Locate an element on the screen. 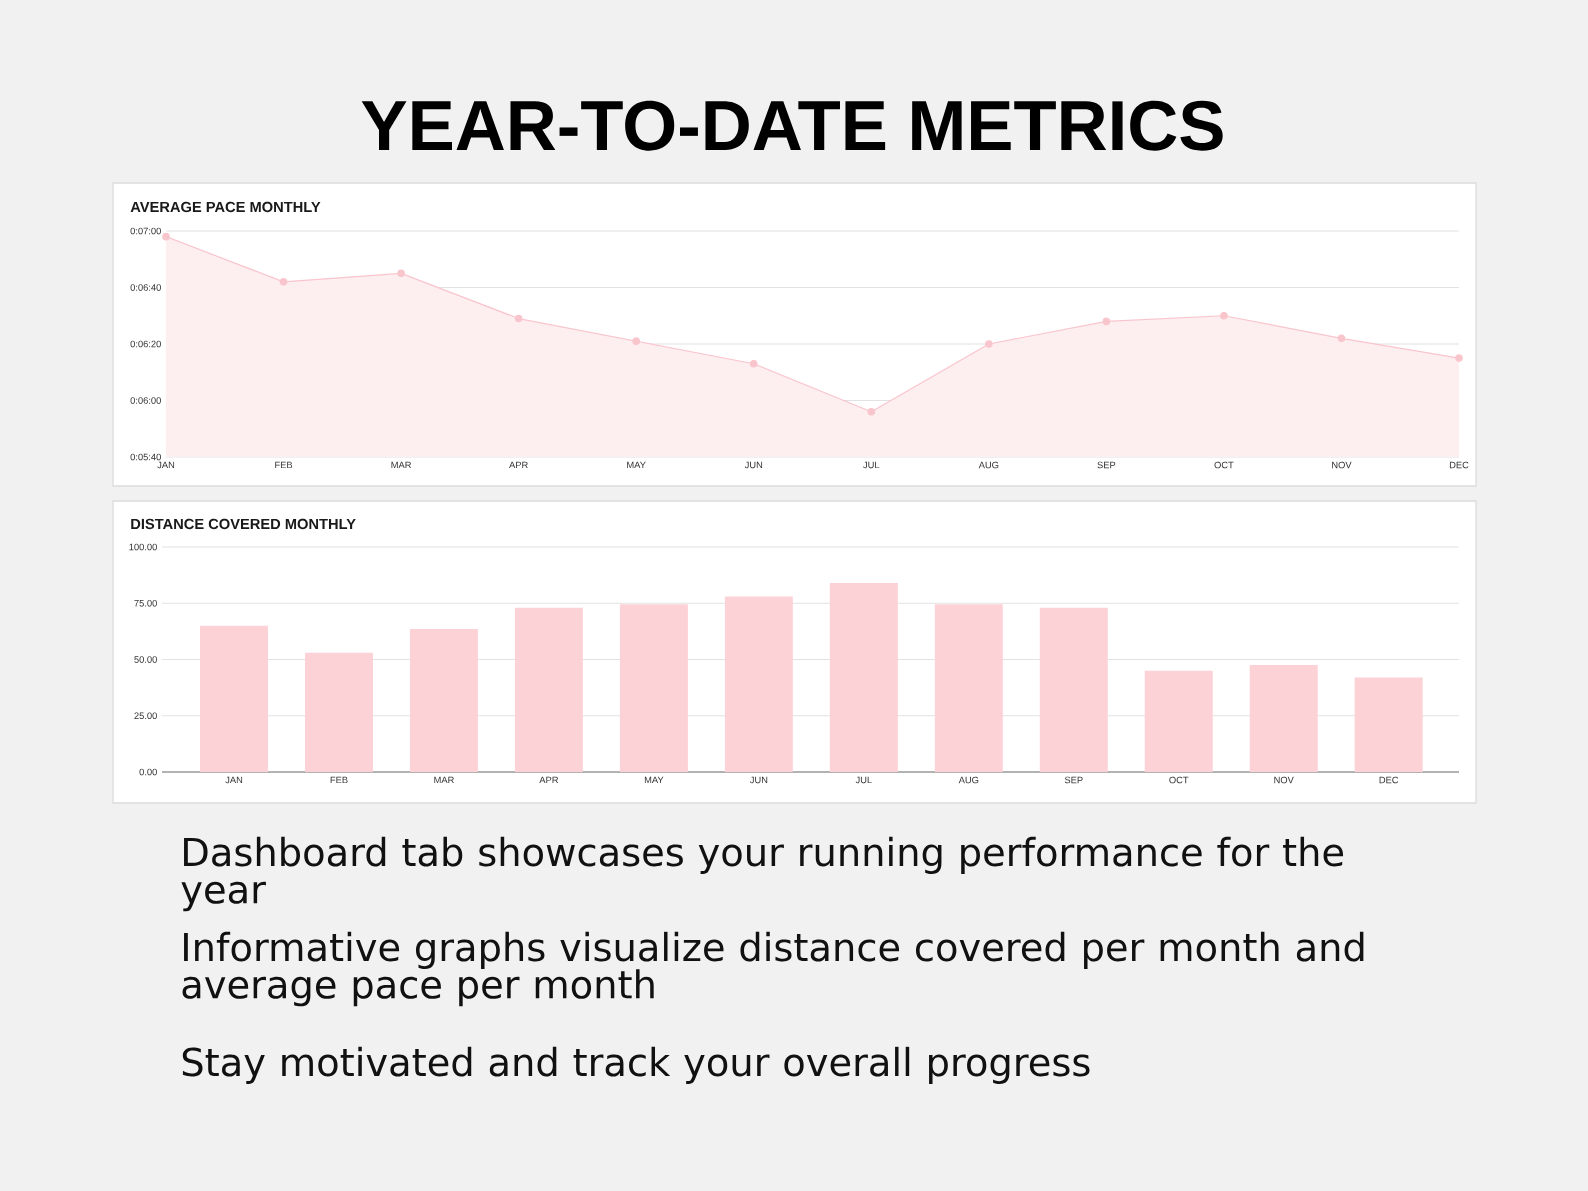 The width and height of the screenshot is (1588, 1191). chart-title: AVERAGE PACE MONTHLY is located at coordinates (225, 207).